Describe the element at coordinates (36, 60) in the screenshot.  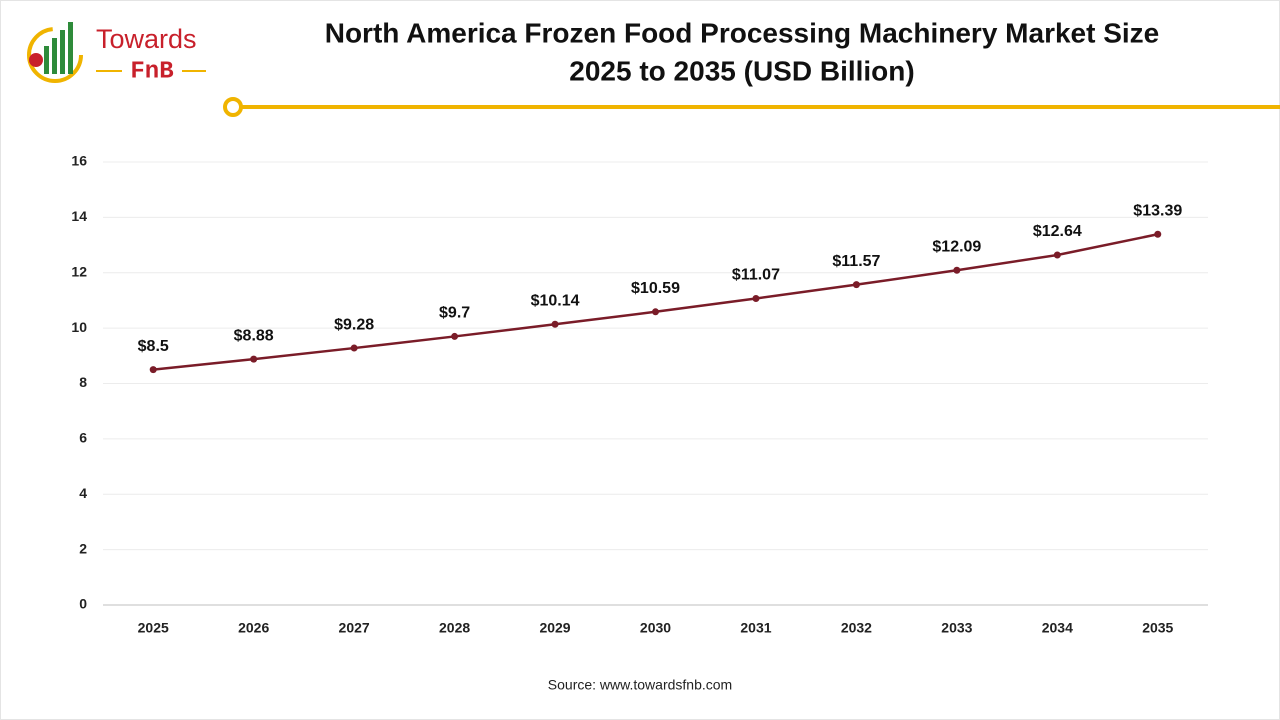
I see `logo-dot` at that location.